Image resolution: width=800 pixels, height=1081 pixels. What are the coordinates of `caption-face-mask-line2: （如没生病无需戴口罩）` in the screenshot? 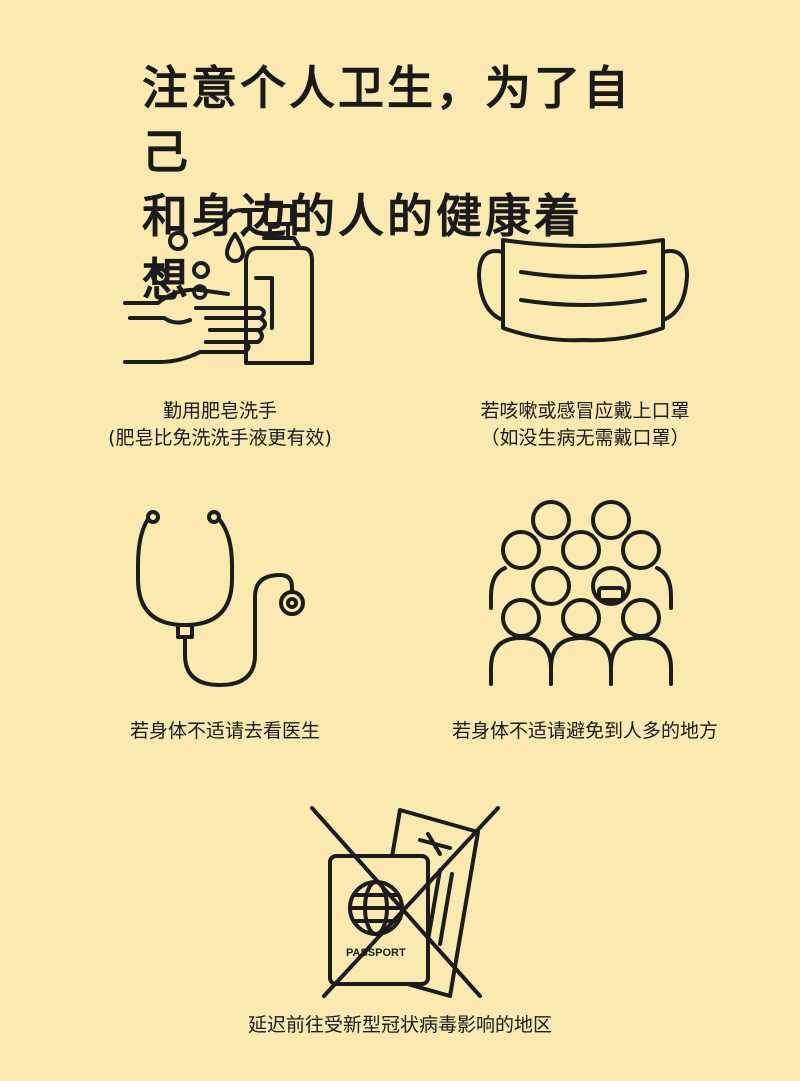 It's located at (585, 438).